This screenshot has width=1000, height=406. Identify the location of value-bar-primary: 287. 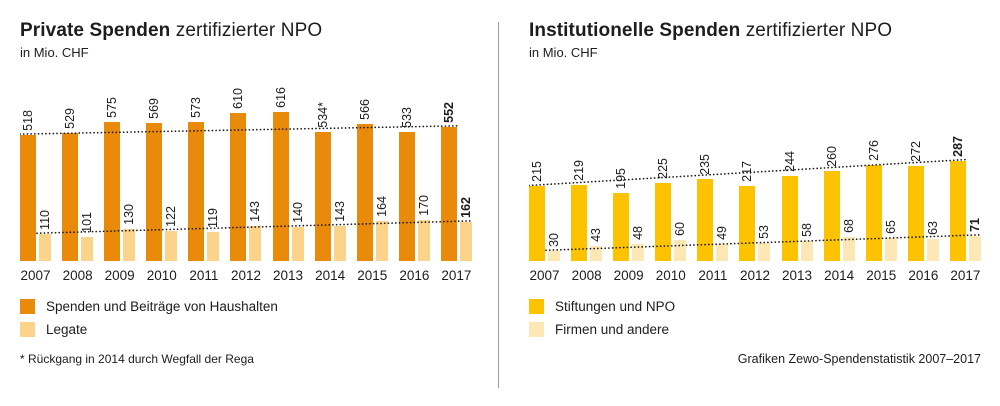
(957, 198).